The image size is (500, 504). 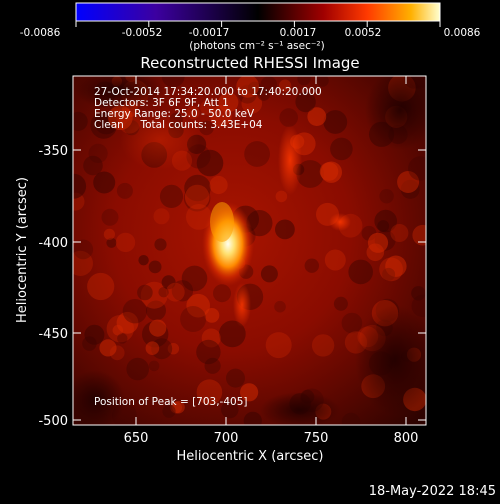 I want to click on footer-timestamp: 18-May-2022 18:45, so click(x=432, y=491).